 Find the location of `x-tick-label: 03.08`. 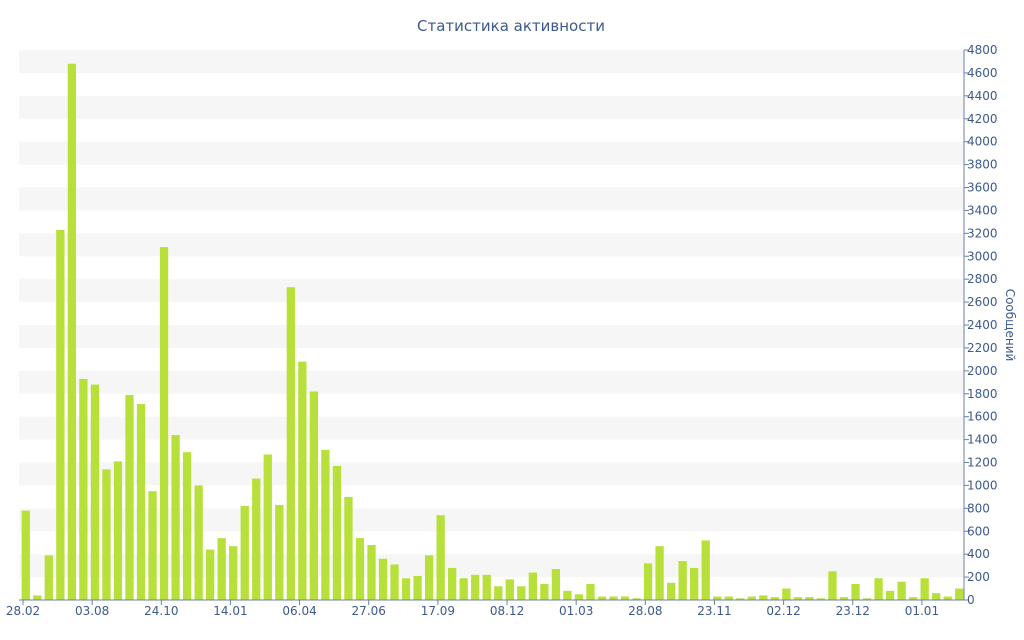

x-tick-label: 03.08 is located at coordinates (92, 611).